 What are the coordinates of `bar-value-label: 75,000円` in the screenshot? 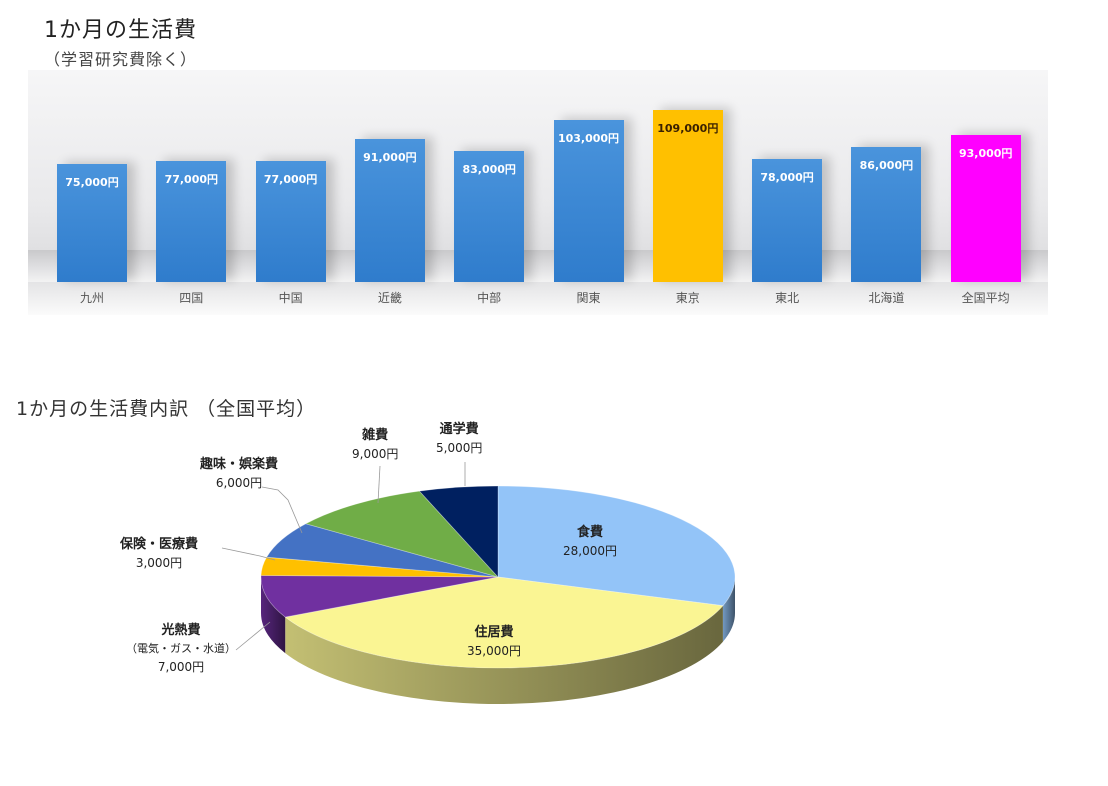 It's located at (92, 182).